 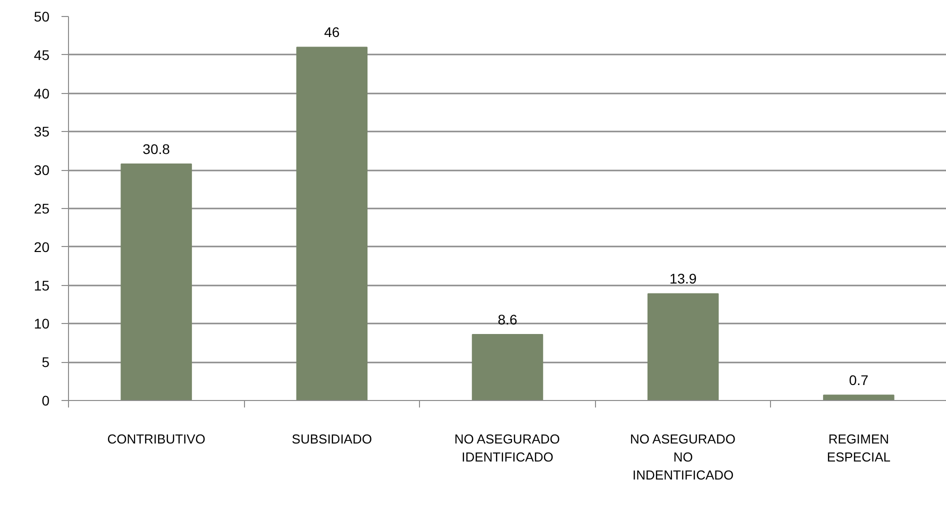 I want to click on y-tick-label: 15, so click(x=42, y=285).